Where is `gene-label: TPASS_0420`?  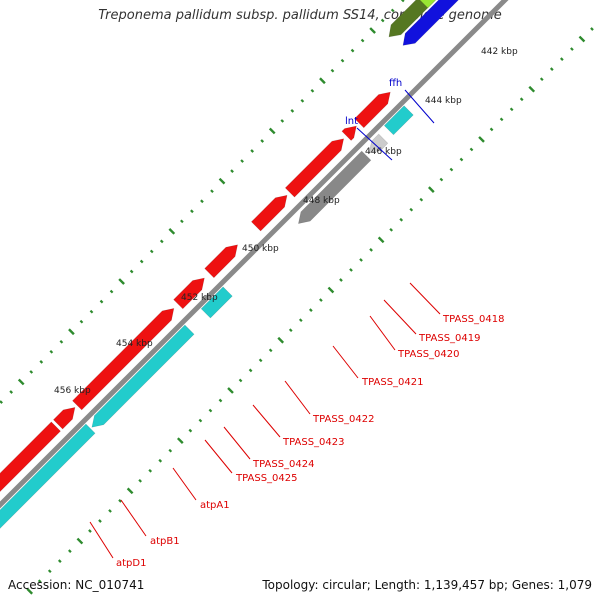 gene-label: TPASS_0420 is located at coordinates (428, 354).